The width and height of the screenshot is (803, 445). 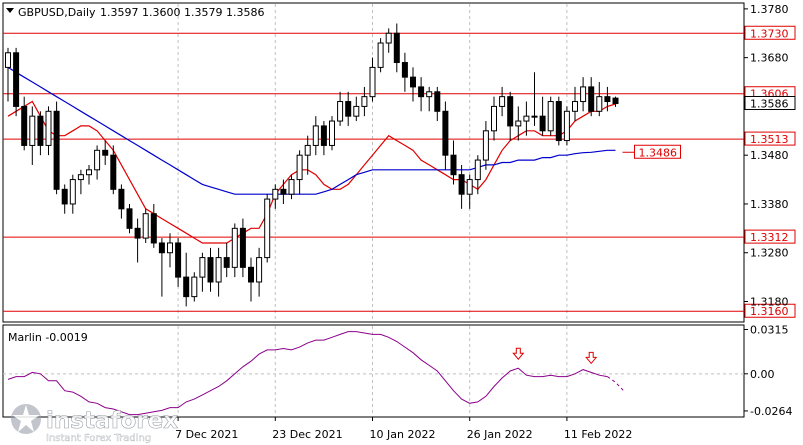 I want to click on dropdown-triangle-icon, so click(x=10, y=10).